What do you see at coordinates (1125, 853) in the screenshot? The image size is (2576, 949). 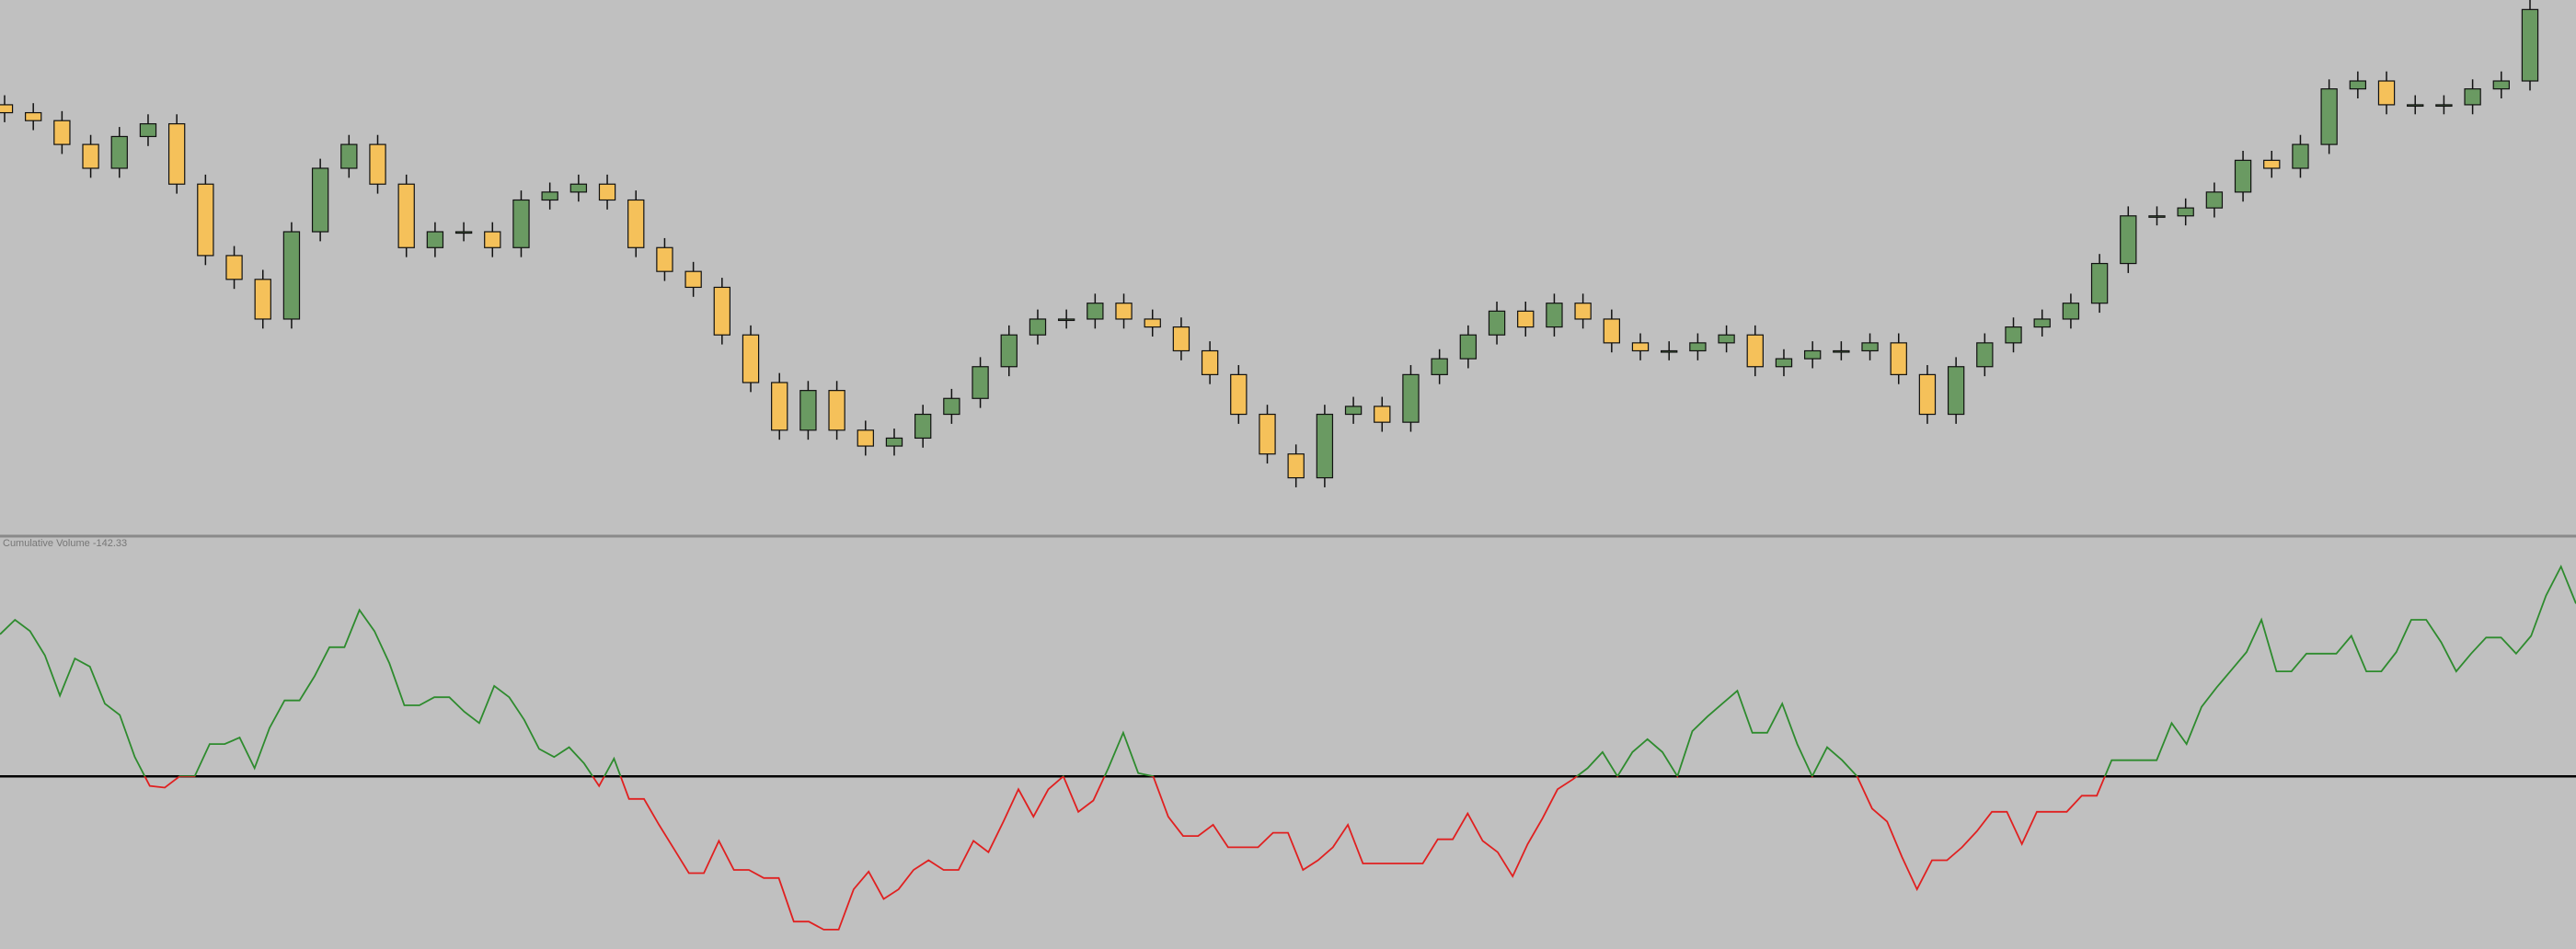 I see `volume-line-negative` at bounding box center [1125, 853].